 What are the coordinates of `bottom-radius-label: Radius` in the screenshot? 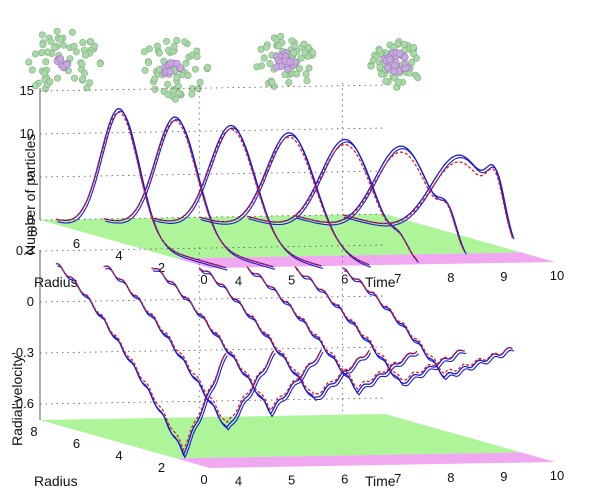 It's located at (56, 481).